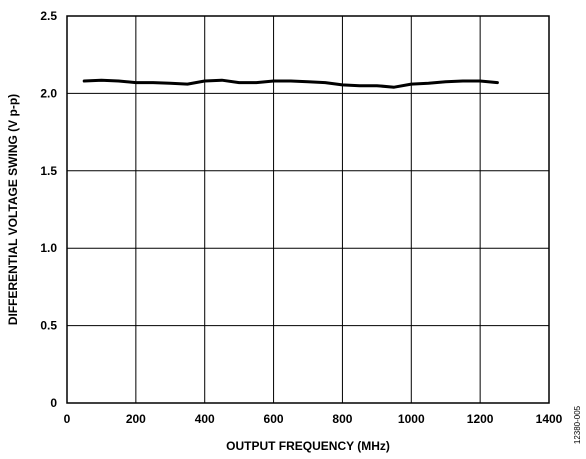  What do you see at coordinates (308, 446) in the screenshot?
I see `x-axis-title: OUTPUT FREQUENCY (MHz)` at bounding box center [308, 446].